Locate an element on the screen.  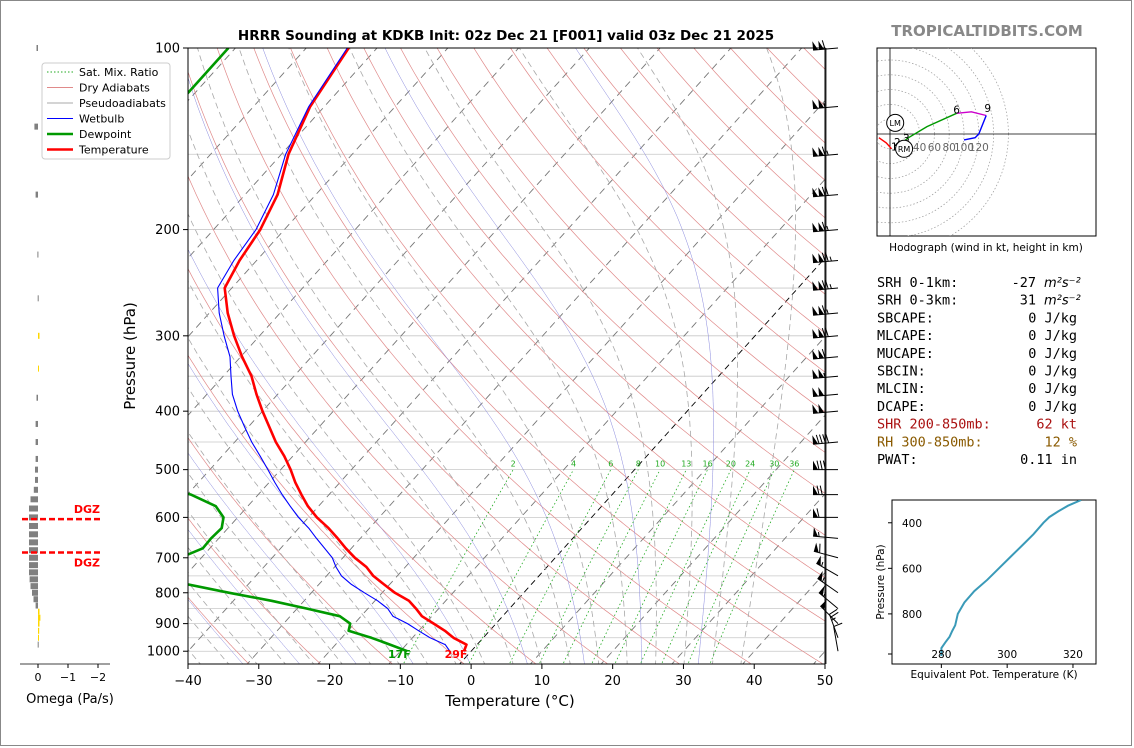
hodograph-segment is located at coordinates (975, 128).